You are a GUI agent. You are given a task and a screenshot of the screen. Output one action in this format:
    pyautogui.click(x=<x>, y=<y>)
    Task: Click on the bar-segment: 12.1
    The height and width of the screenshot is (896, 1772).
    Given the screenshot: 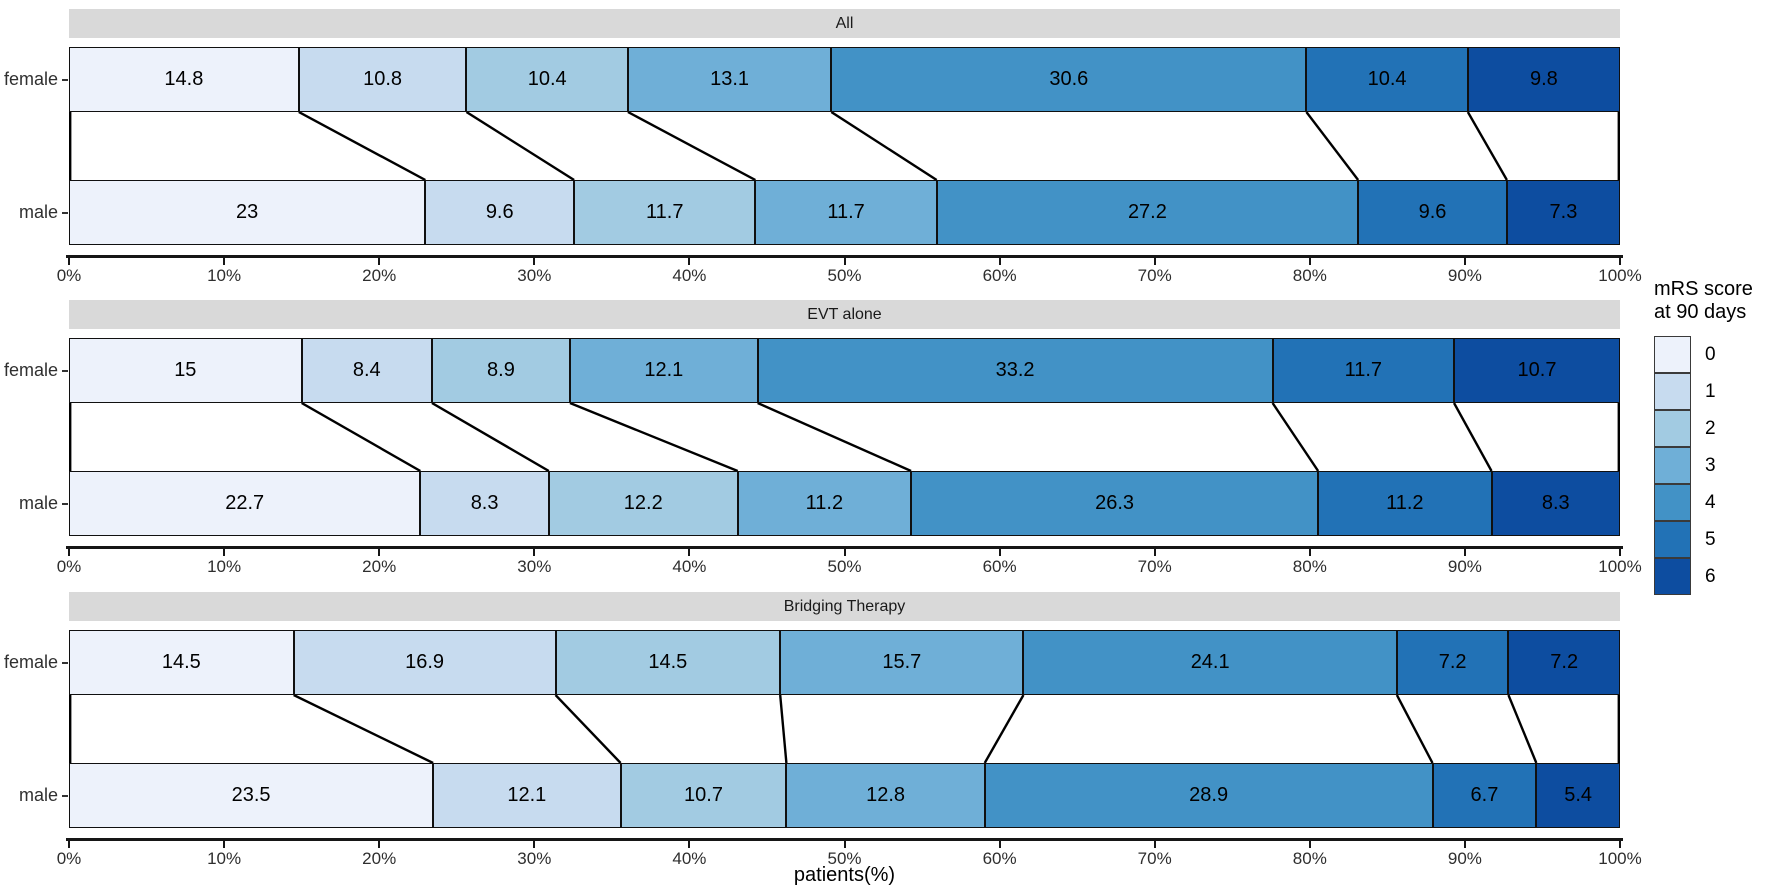 What is the action you would take?
    pyautogui.click(x=527, y=795)
    